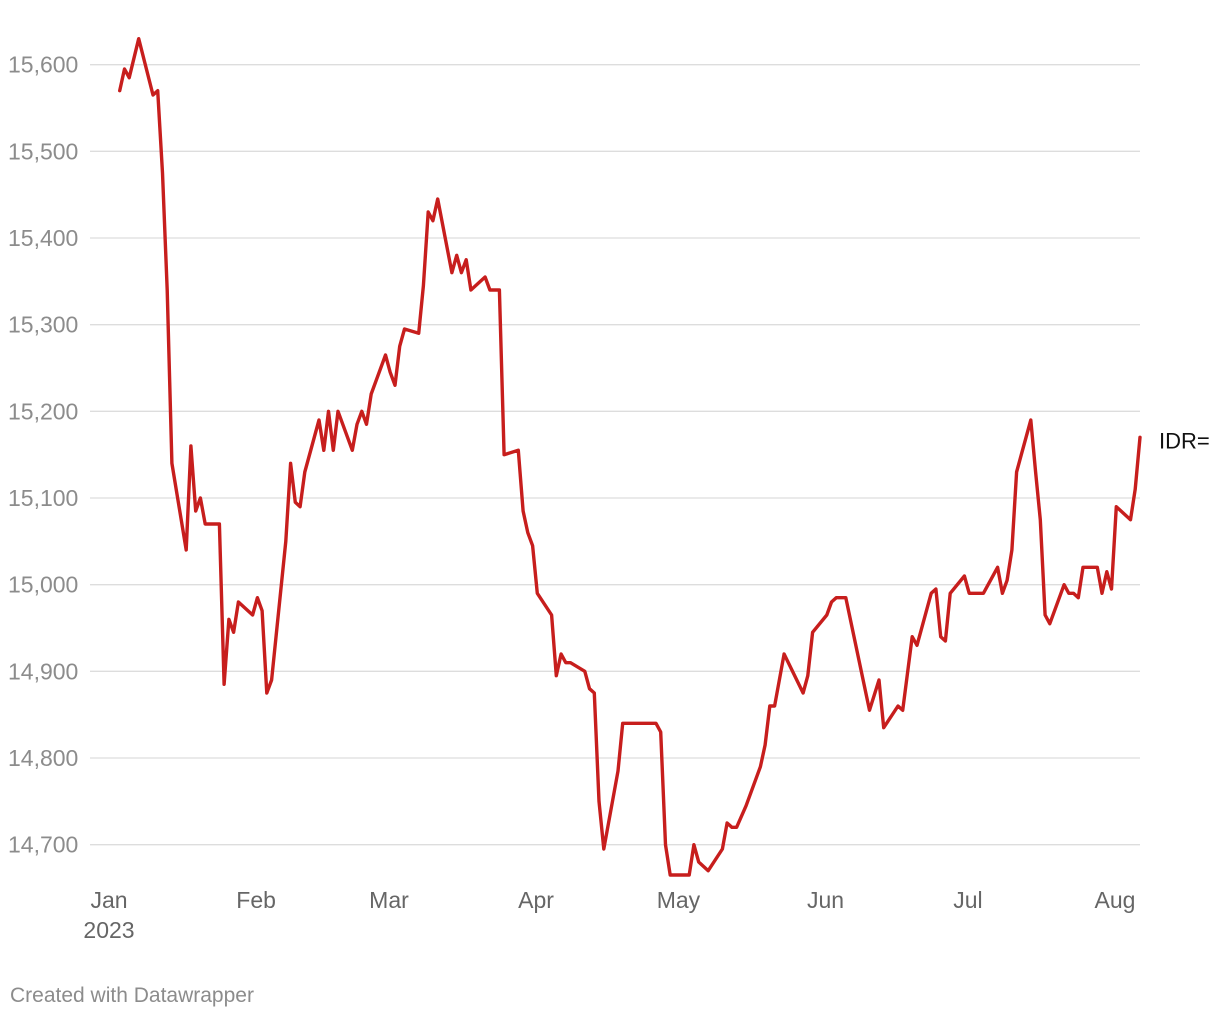  What do you see at coordinates (43, 411) in the screenshot?
I see `y-tick-label: 15,200` at bounding box center [43, 411].